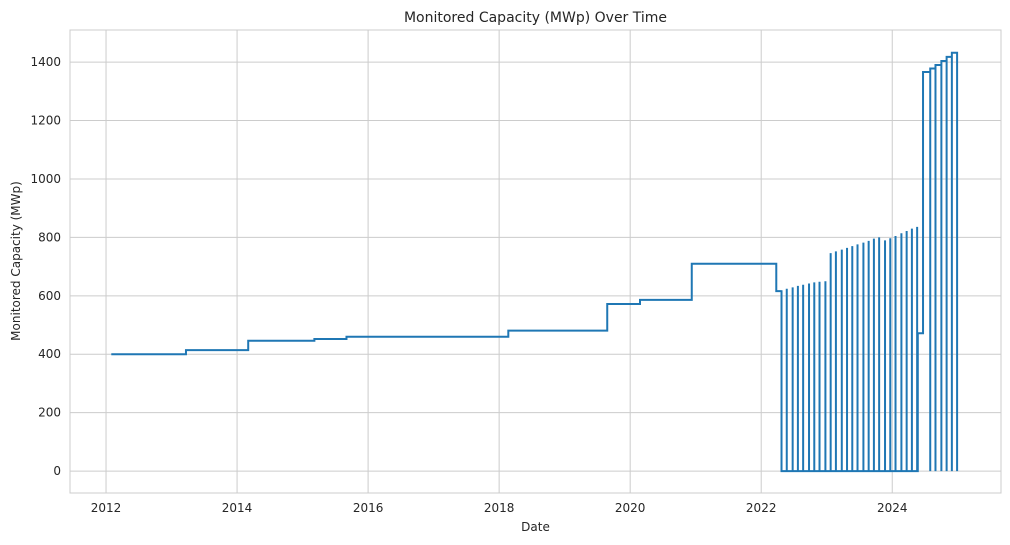 This screenshot has height=545, width=1010. Describe the element at coordinates (45, 62) in the screenshot. I see `y-tick-label: 1400` at that location.